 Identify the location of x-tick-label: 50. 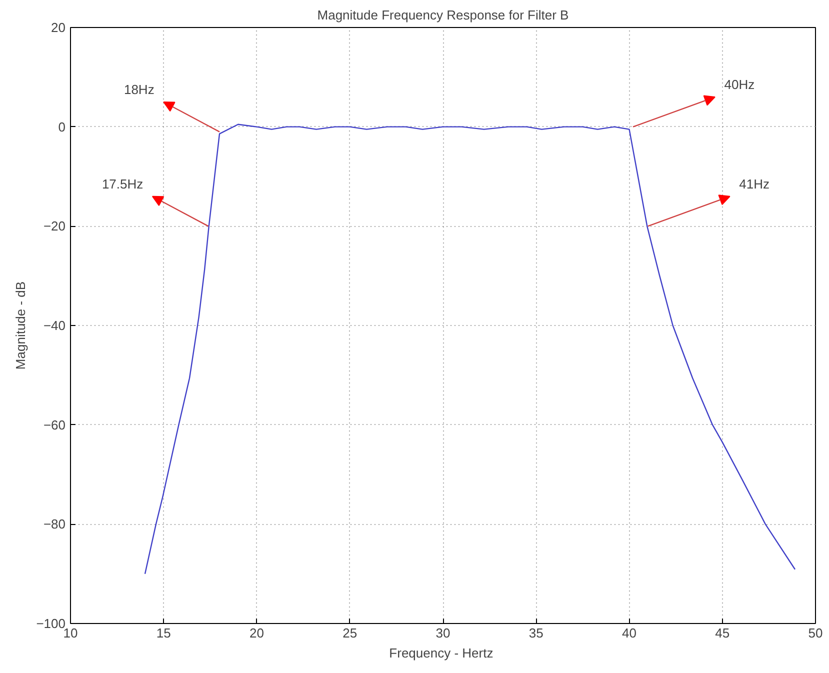
(815, 633).